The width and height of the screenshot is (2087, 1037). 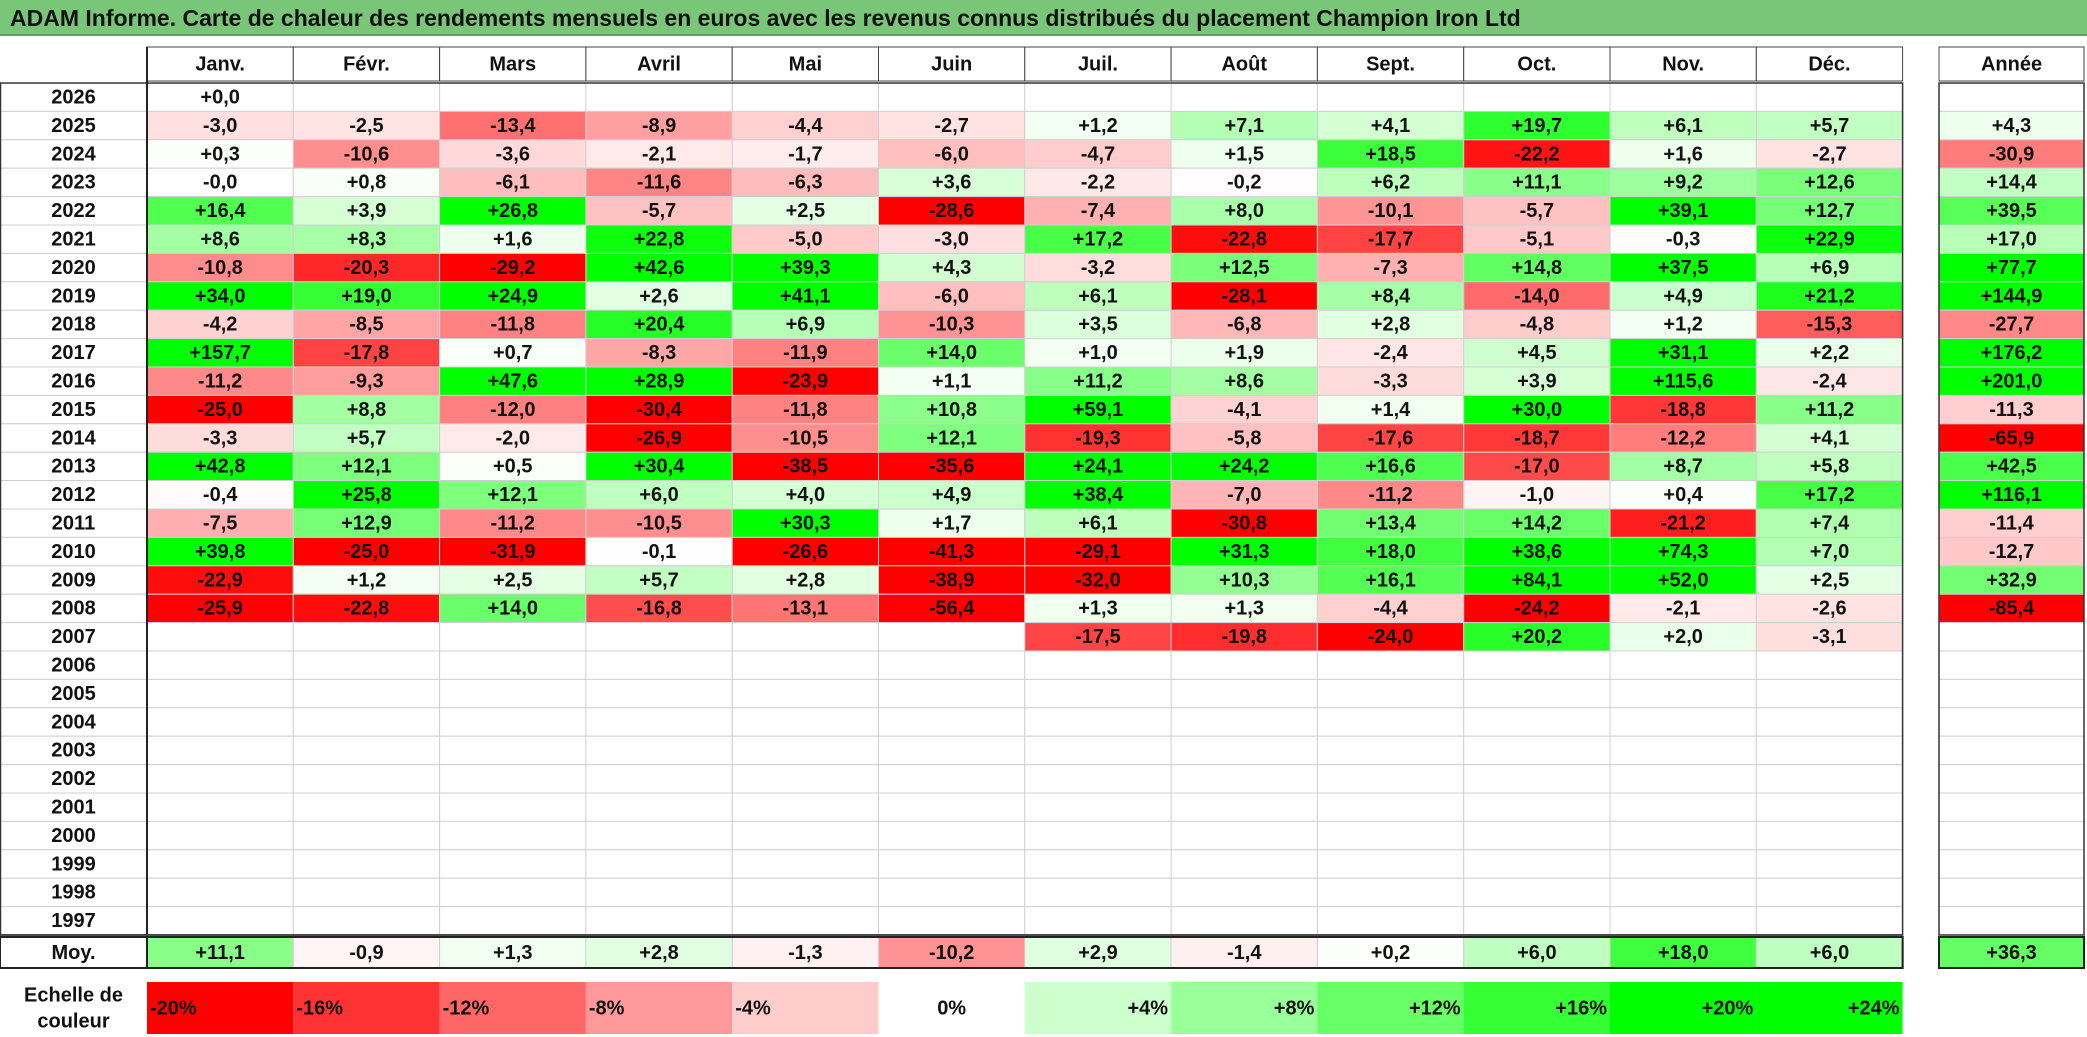 I want to click on heat-cell-value: -6,0, so click(x=951, y=154).